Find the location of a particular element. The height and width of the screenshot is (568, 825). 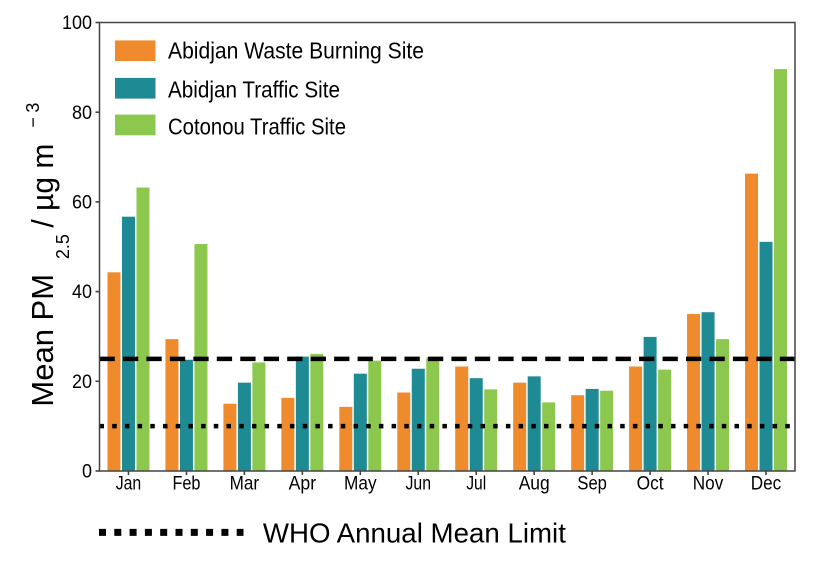

svg-text: Mean PM is located at coordinates (42, 340).